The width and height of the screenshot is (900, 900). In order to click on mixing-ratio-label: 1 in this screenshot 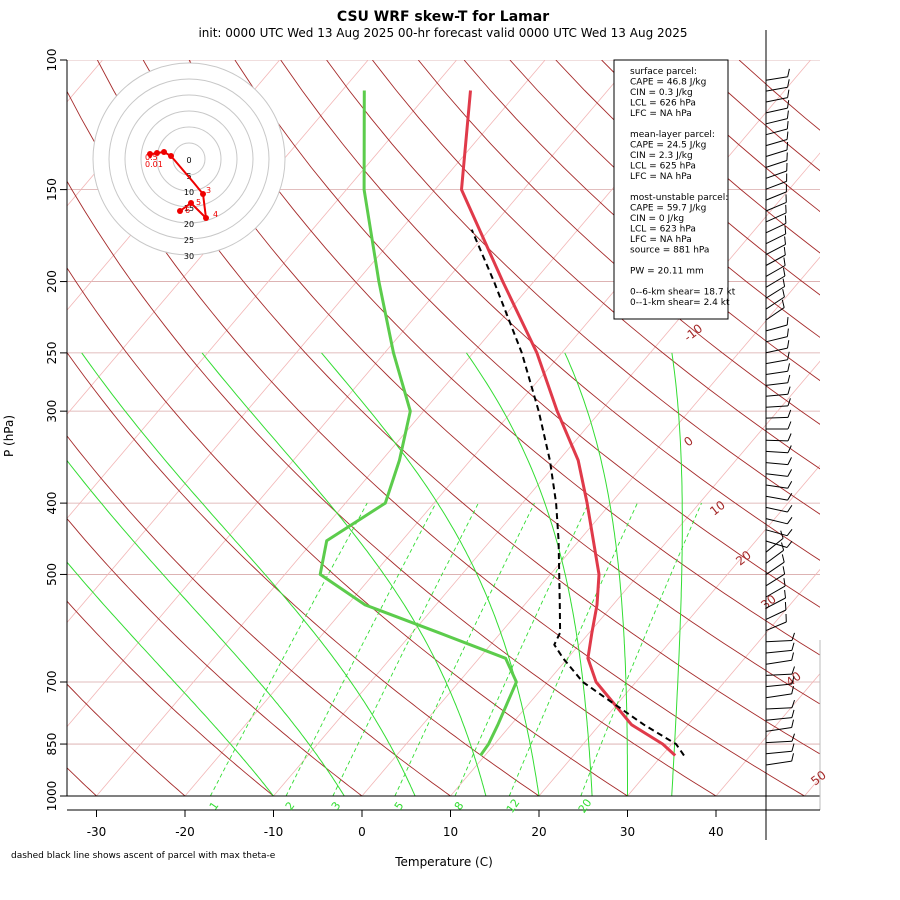, I will do `click(214, 805)`.